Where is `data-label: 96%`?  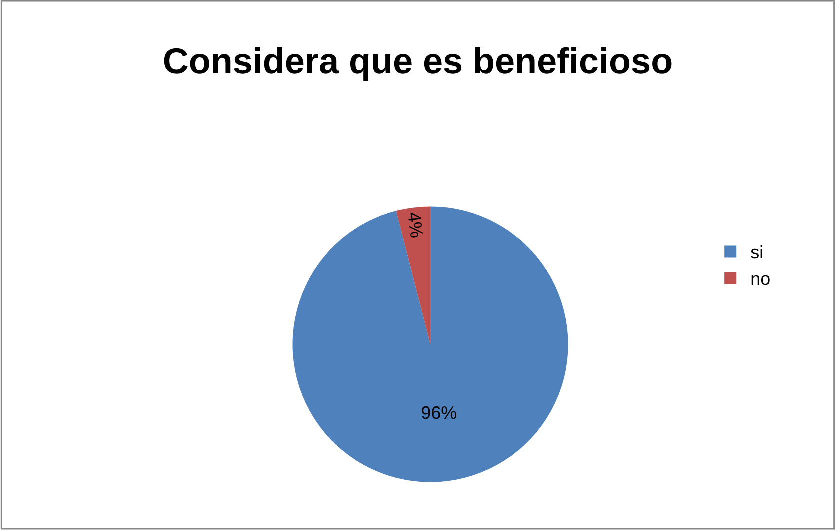
data-label: 96% is located at coordinates (439, 412).